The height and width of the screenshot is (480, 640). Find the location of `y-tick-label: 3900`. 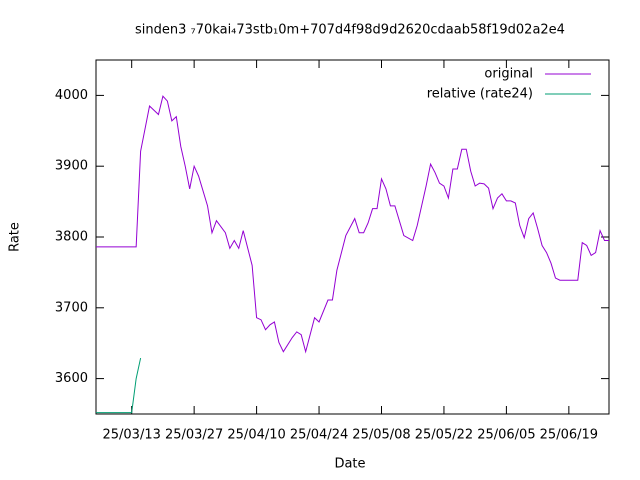

y-tick-label: 3900 is located at coordinates (71, 166).